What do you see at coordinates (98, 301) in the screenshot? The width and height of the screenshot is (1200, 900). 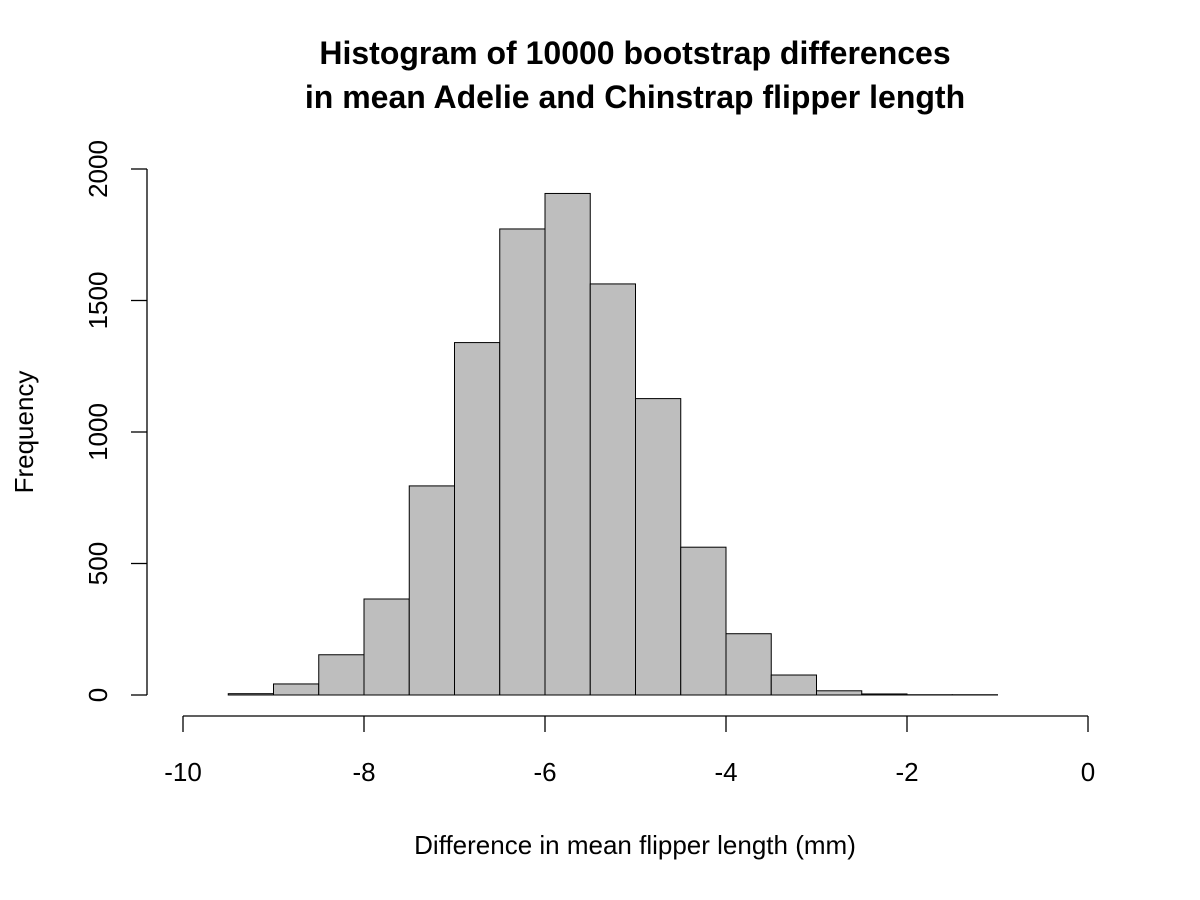 I see `y-tick-label: 1500` at bounding box center [98, 301].